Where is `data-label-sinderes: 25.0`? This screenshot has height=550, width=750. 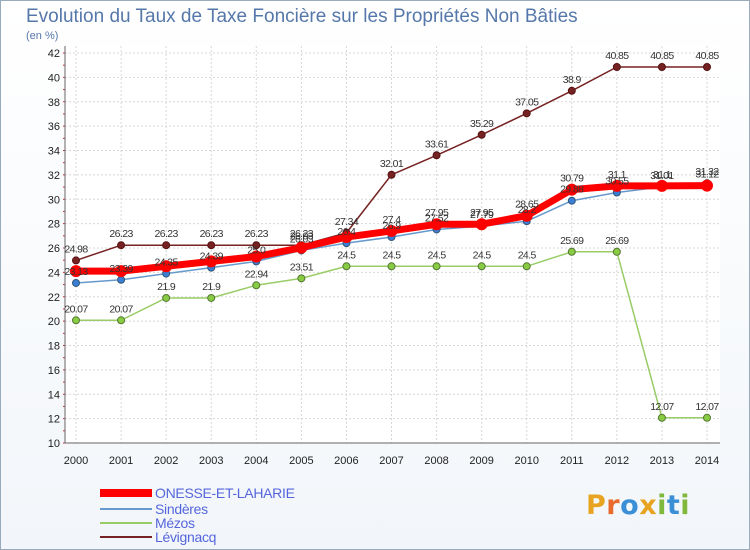 data-label-sinderes: 25.0 is located at coordinates (256, 250).